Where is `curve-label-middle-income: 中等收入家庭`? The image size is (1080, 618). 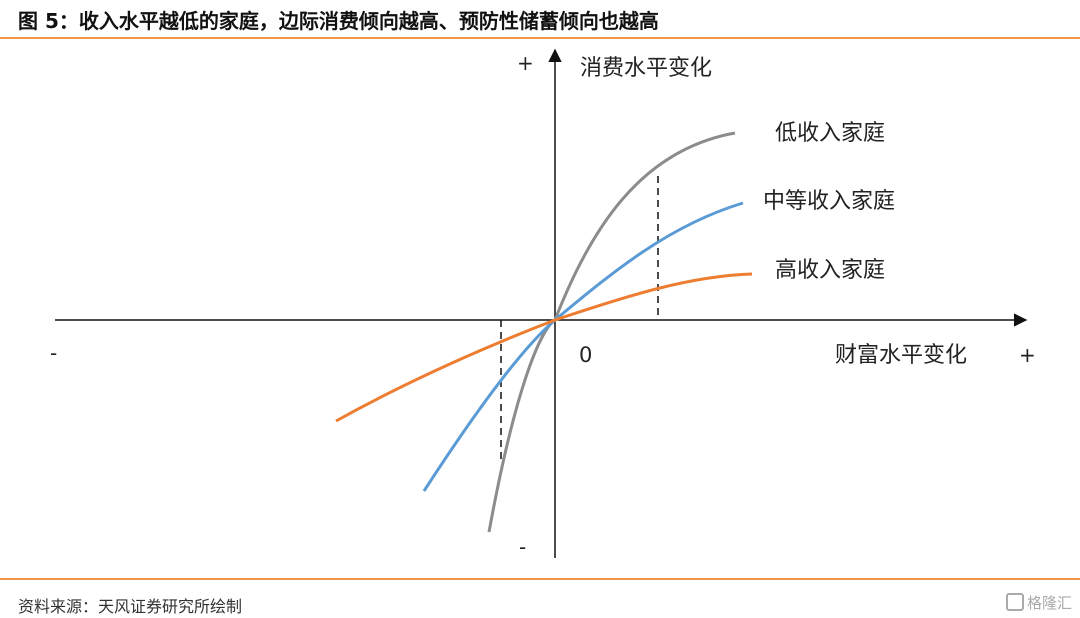 curve-label-middle-income: 中等收入家庭 is located at coordinates (829, 201).